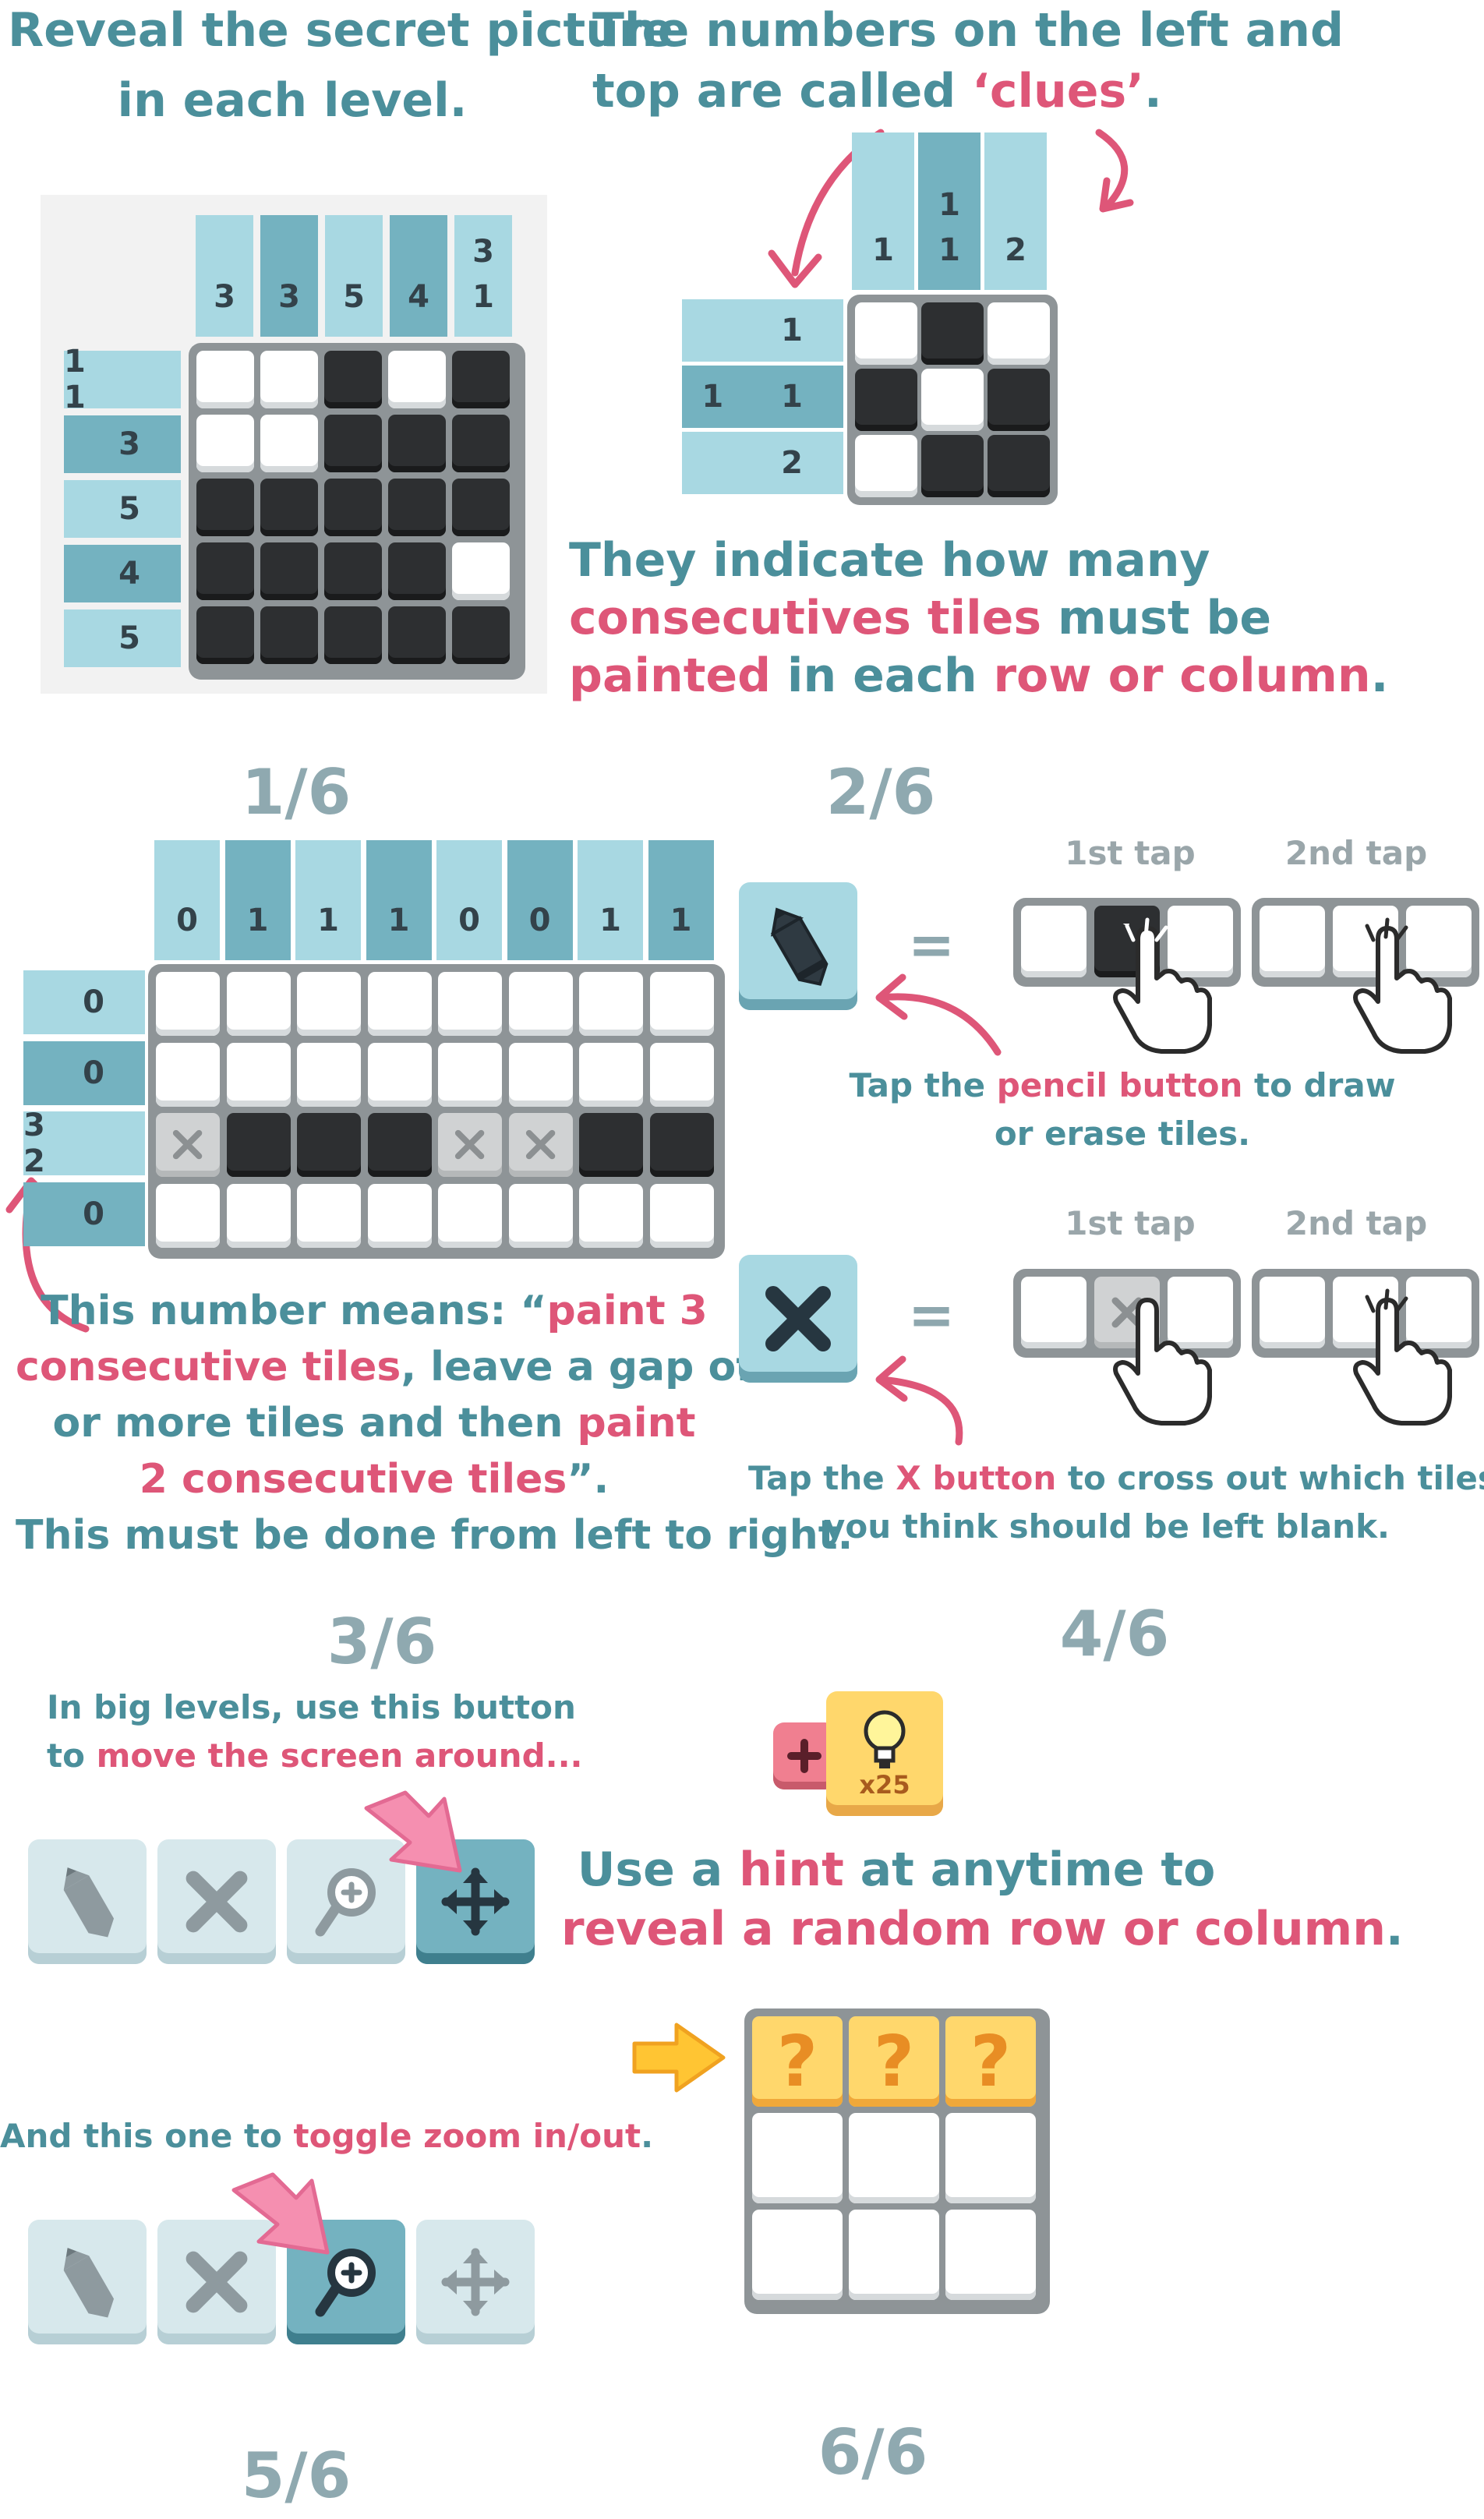  What do you see at coordinates (785, 1929) in the screenshot?
I see `page4-line2-a: reveal a random` at bounding box center [785, 1929].